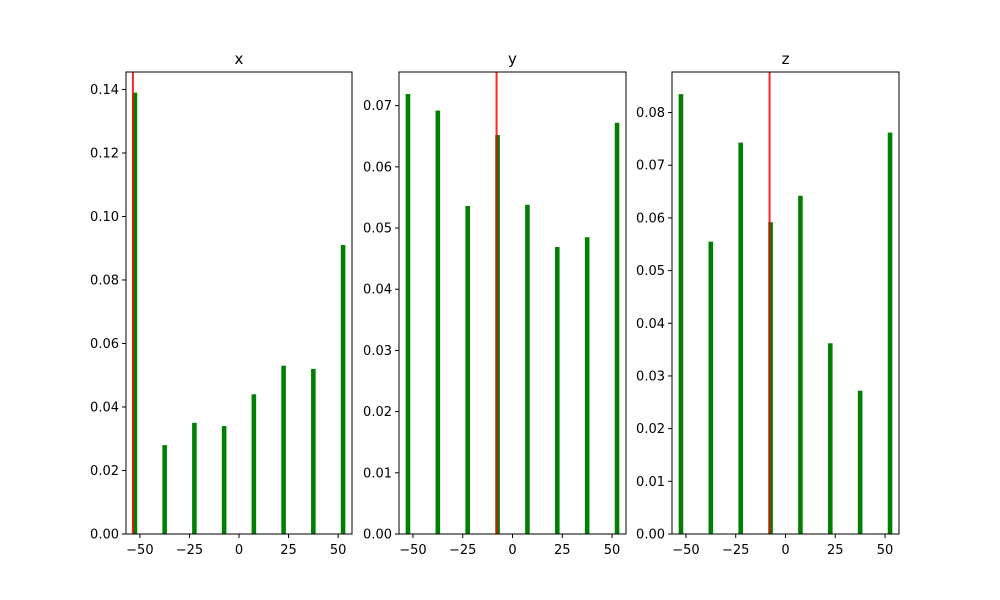 The height and width of the screenshot is (600, 1000). I want to click on y-tick-label: 0.10, so click(104, 217).